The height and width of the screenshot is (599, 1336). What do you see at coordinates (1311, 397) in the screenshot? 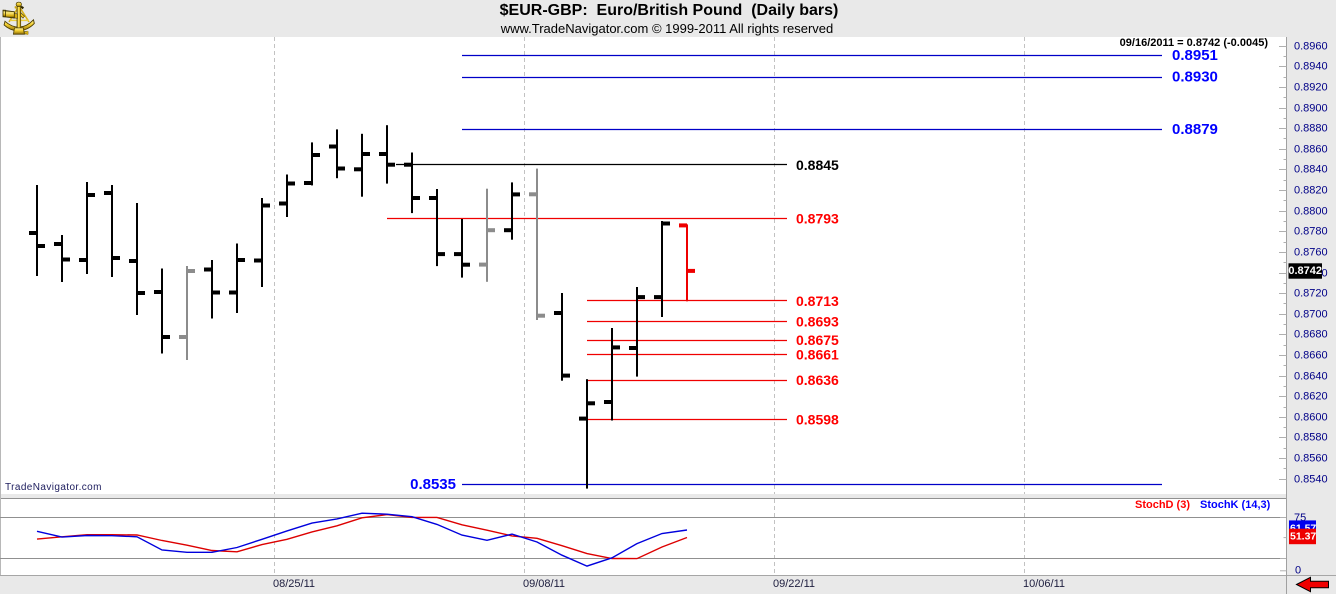
I see `svg-text: 0.8620` at bounding box center [1311, 397].